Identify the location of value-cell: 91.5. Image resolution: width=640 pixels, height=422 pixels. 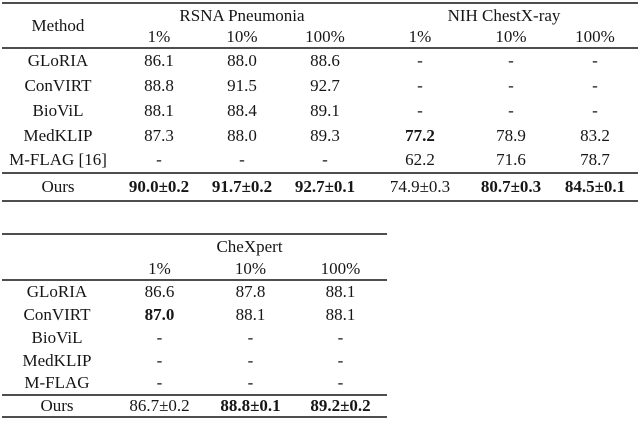
(242, 85).